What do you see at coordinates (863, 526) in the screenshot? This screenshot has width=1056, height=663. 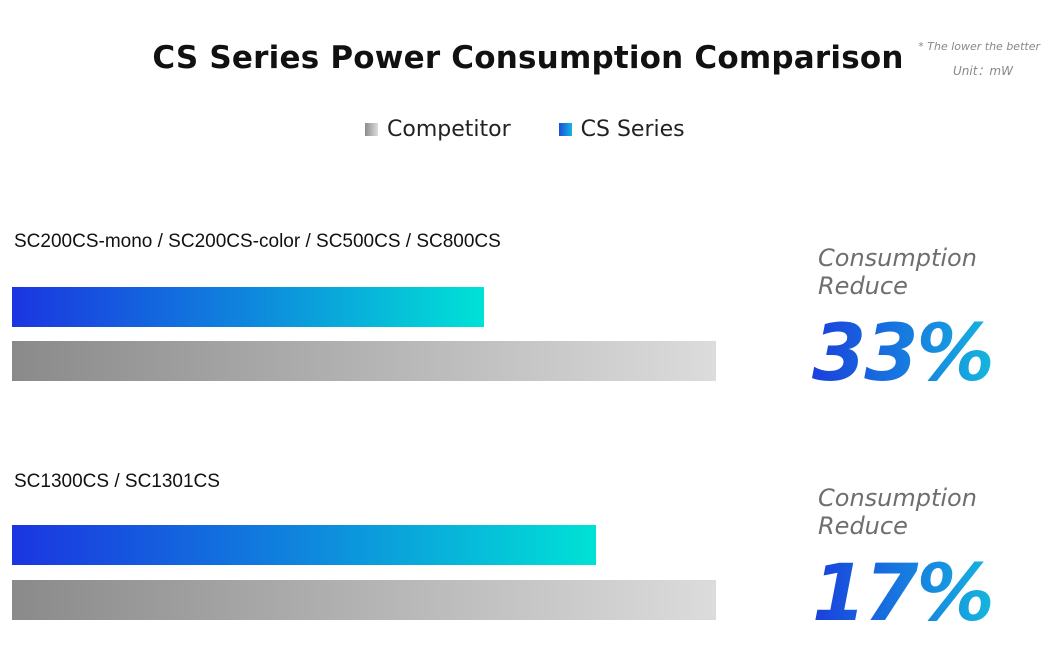 I see `reduce-label-line2-group-2: Reduce` at bounding box center [863, 526].